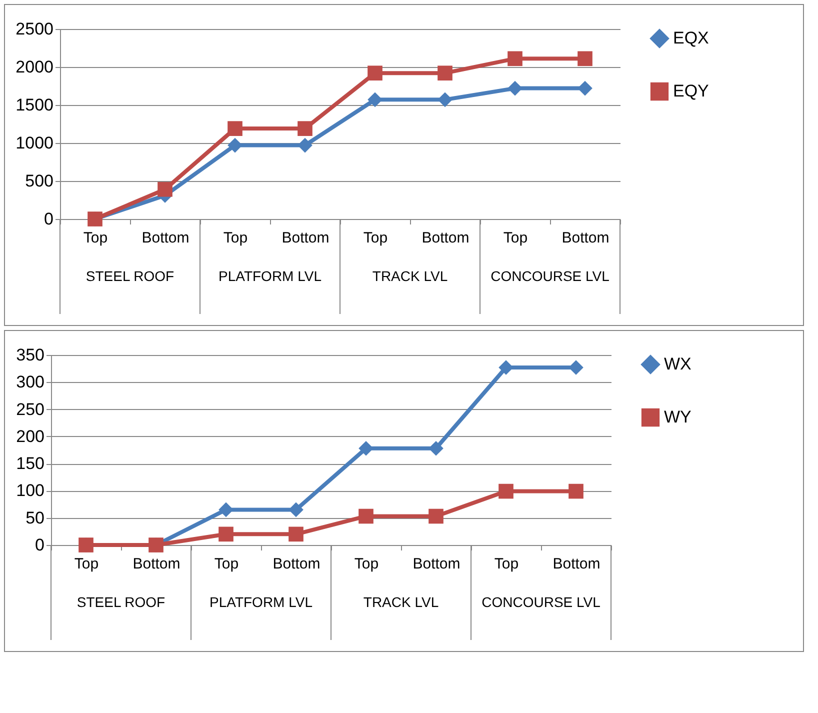  Describe the element at coordinates (30, 490) in the screenshot. I see `y-tick-label: 100` at that location.